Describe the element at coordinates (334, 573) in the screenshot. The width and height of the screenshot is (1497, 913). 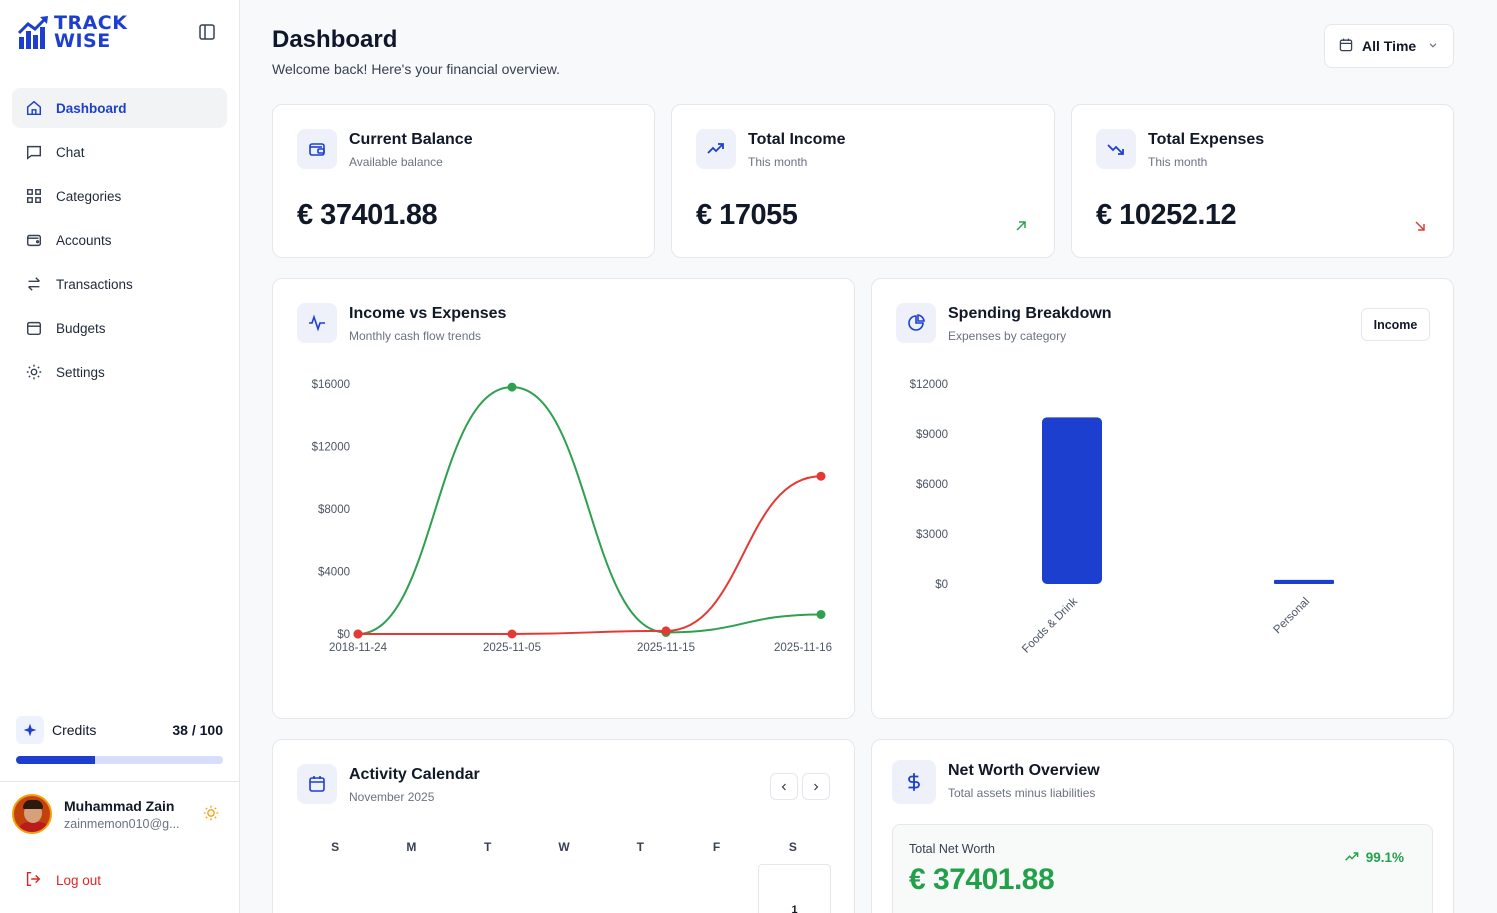
I see `y-tick-label: $4000` at that location.